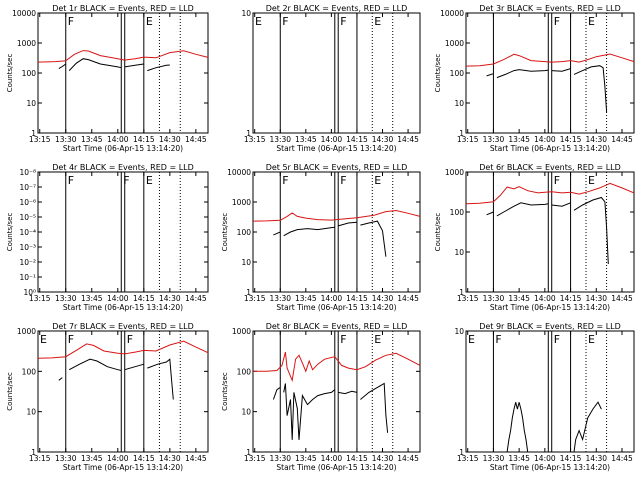  Describe the element at coordinates (27, 187) in the screenshot. I see `y-tick-label: 10⁻⁷` at that location.